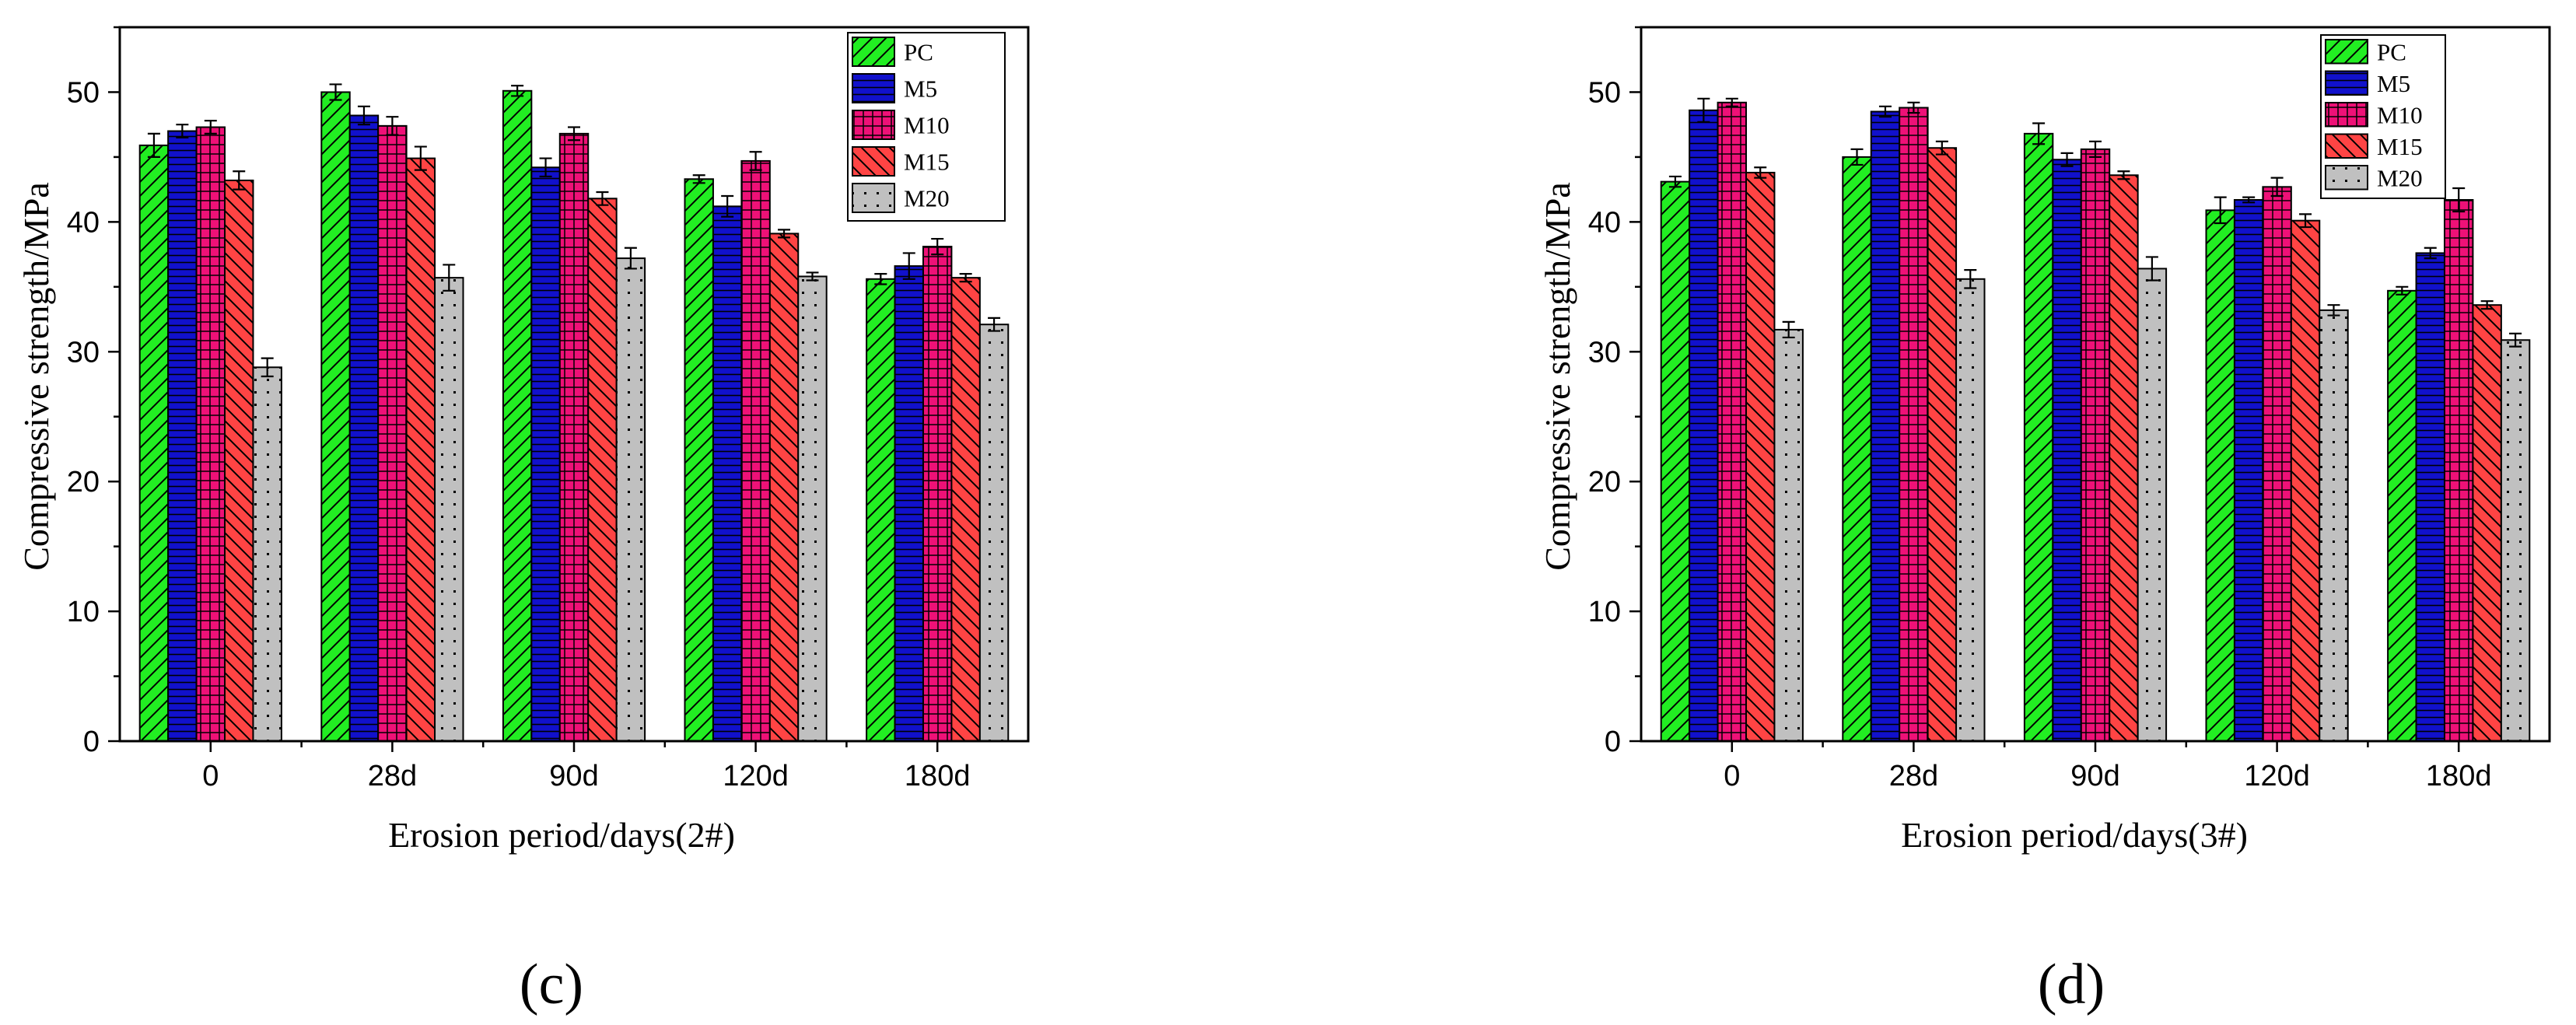  Describe the element at coordinates (2220, 476) in the screenshot. I see `bar-pc-120d` at that location.